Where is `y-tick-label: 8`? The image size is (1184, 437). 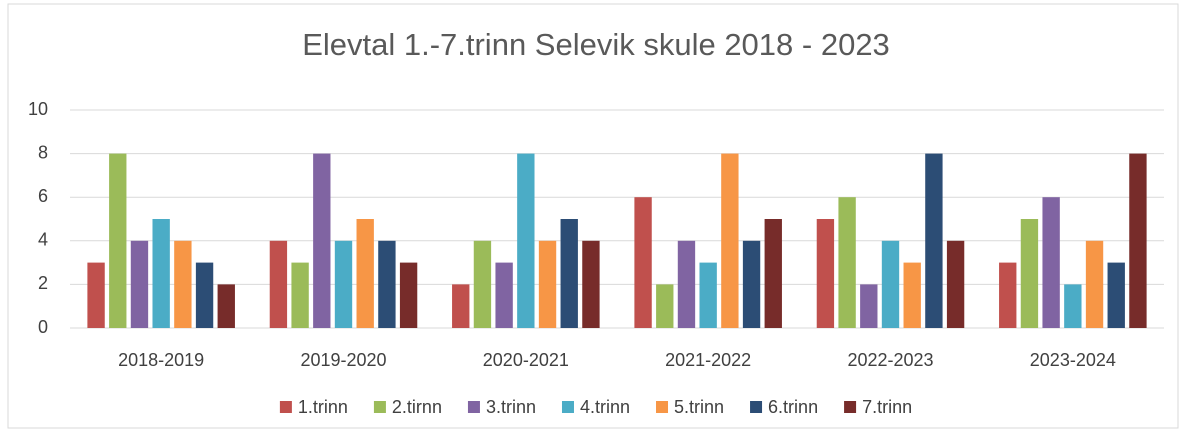 y-tick-label: 8 is located at coordinates (43, 152).